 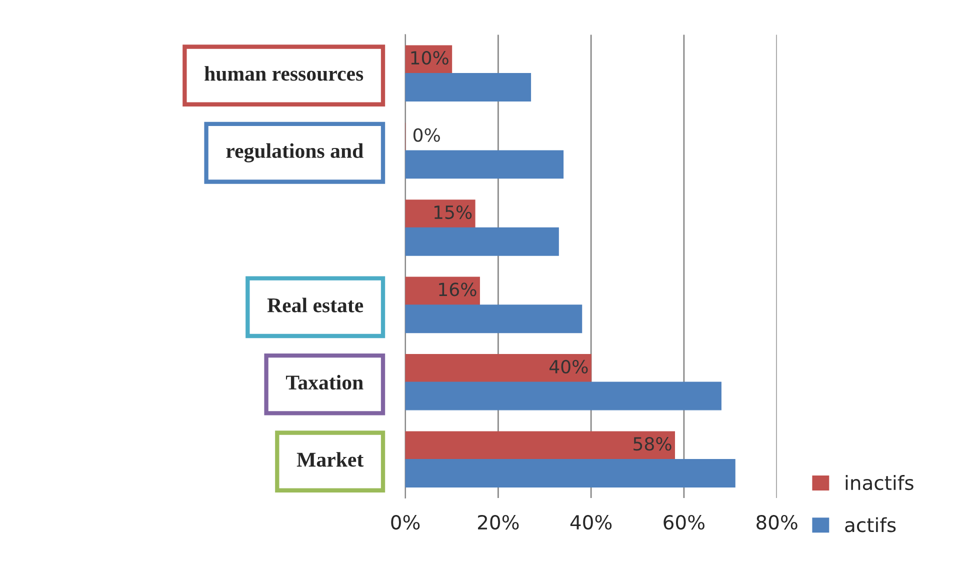 I want to click on y-tick-label: Taxation, so click(x=325, y=382).